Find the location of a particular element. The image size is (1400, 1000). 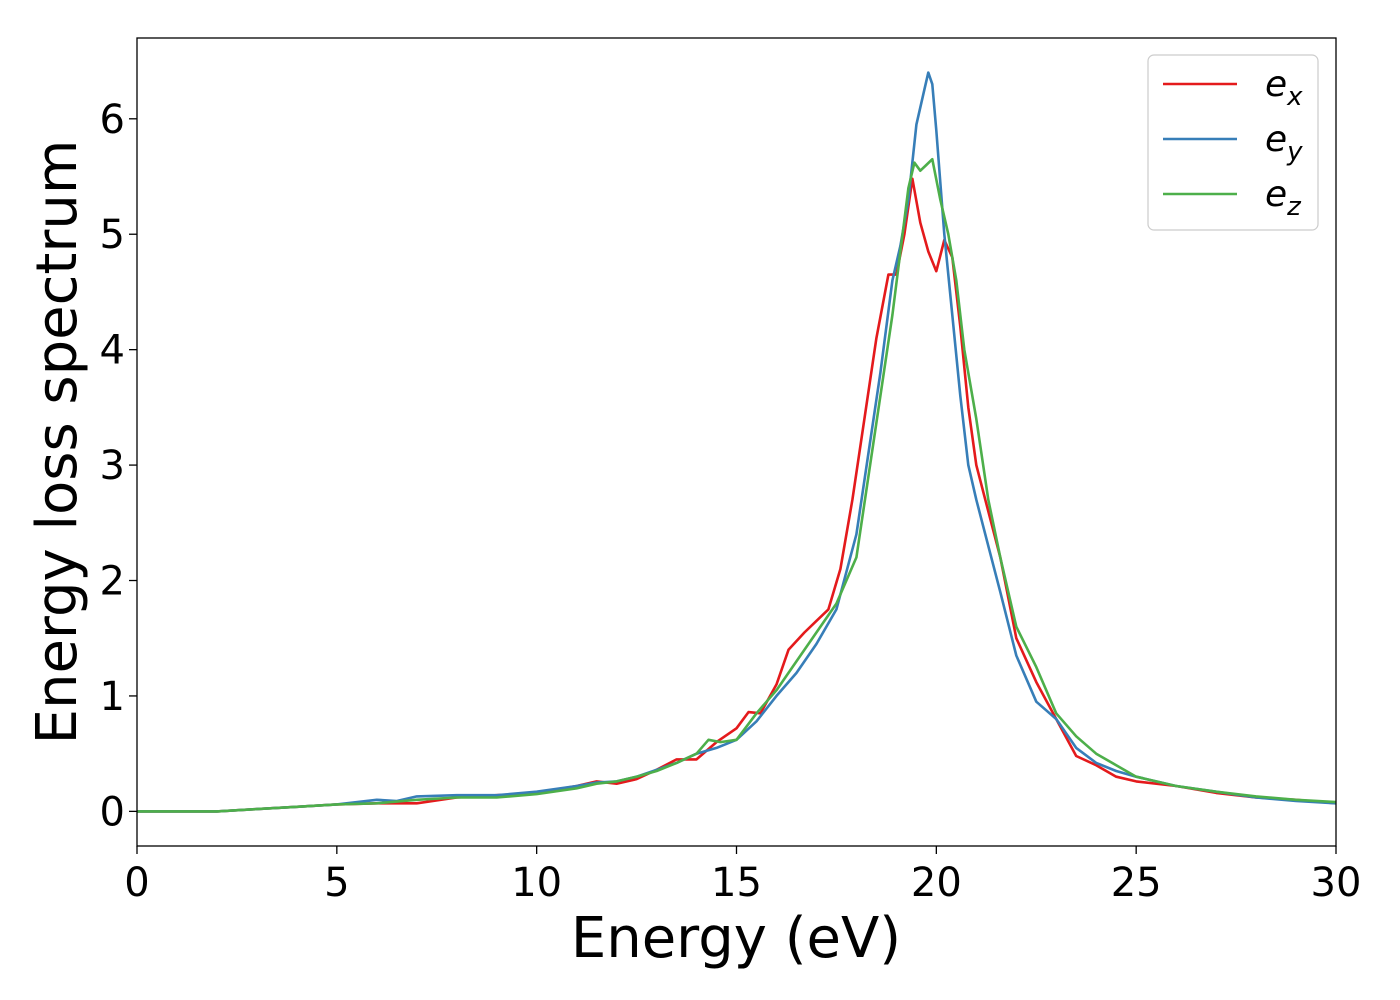

y-tick-label: 3 is located at coordinates (112, 466).